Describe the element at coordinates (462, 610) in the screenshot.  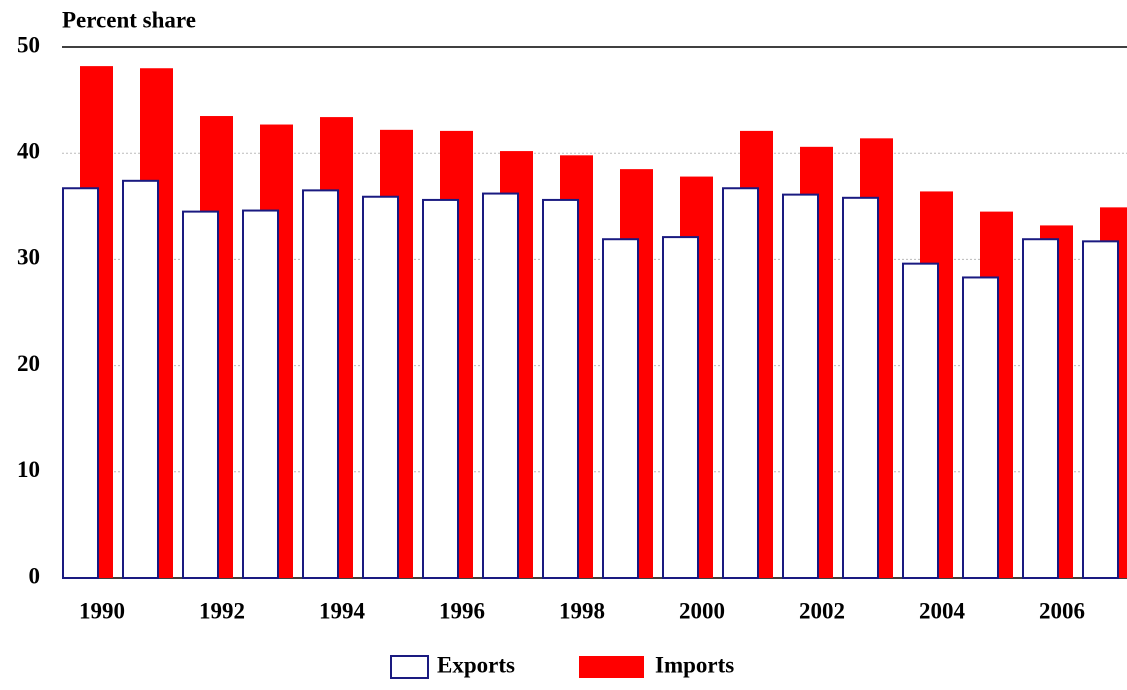
I see `x-tick-label: 1996` at that location.